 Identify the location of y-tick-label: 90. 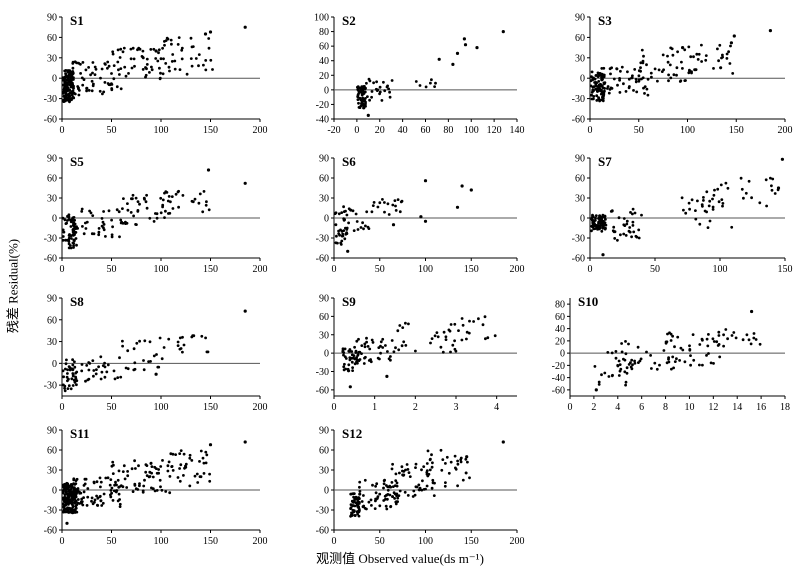
(580, 18).